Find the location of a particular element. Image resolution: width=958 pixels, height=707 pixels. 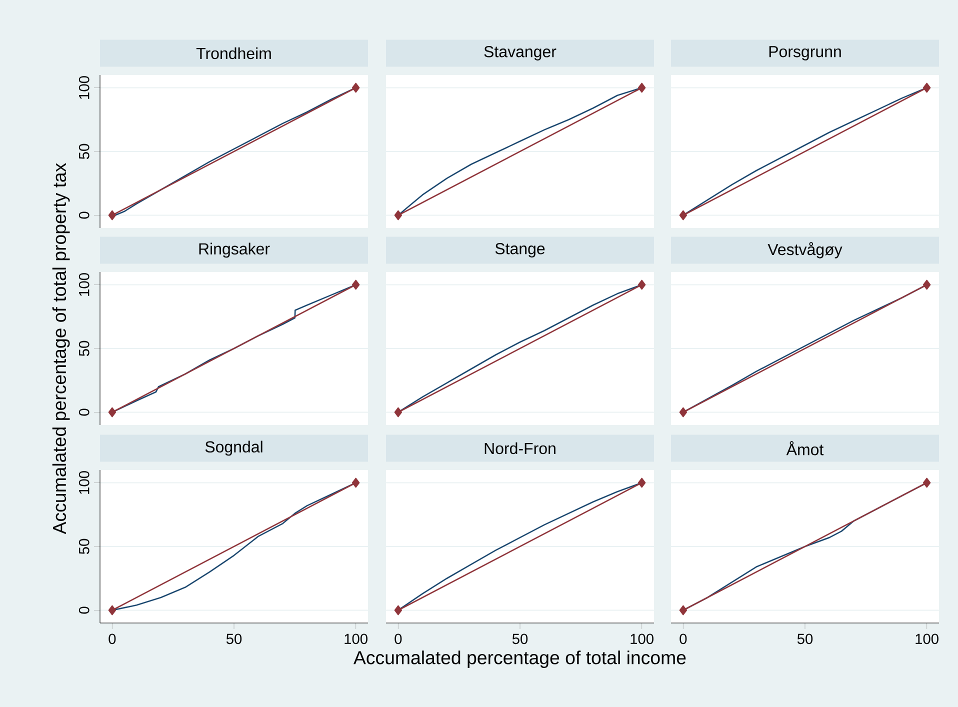

chart-title: Åmot is located at coordinates (805, 448).